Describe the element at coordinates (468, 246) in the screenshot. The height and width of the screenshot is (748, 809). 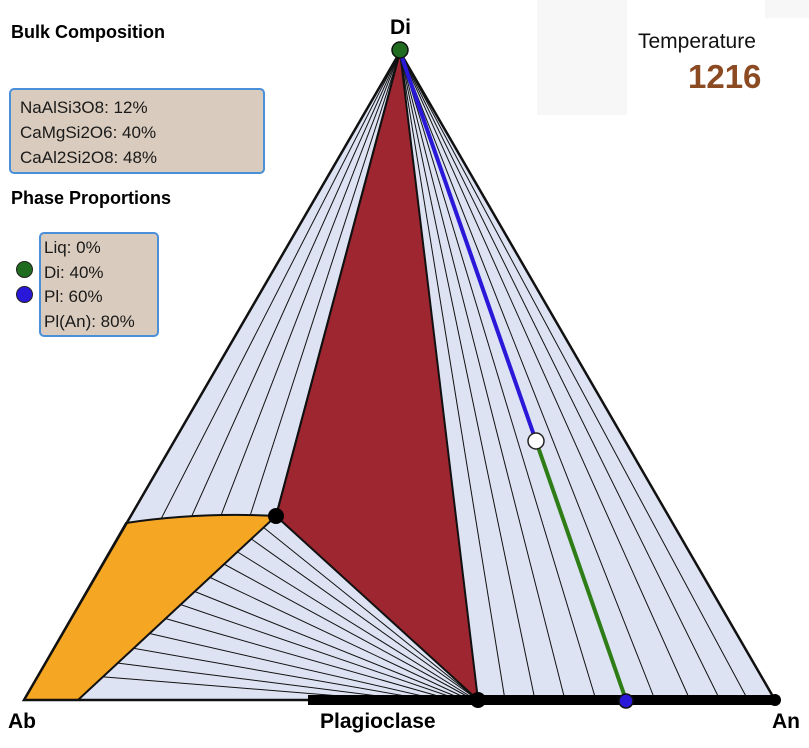
I see `bulk-tie-line-di` at that location.